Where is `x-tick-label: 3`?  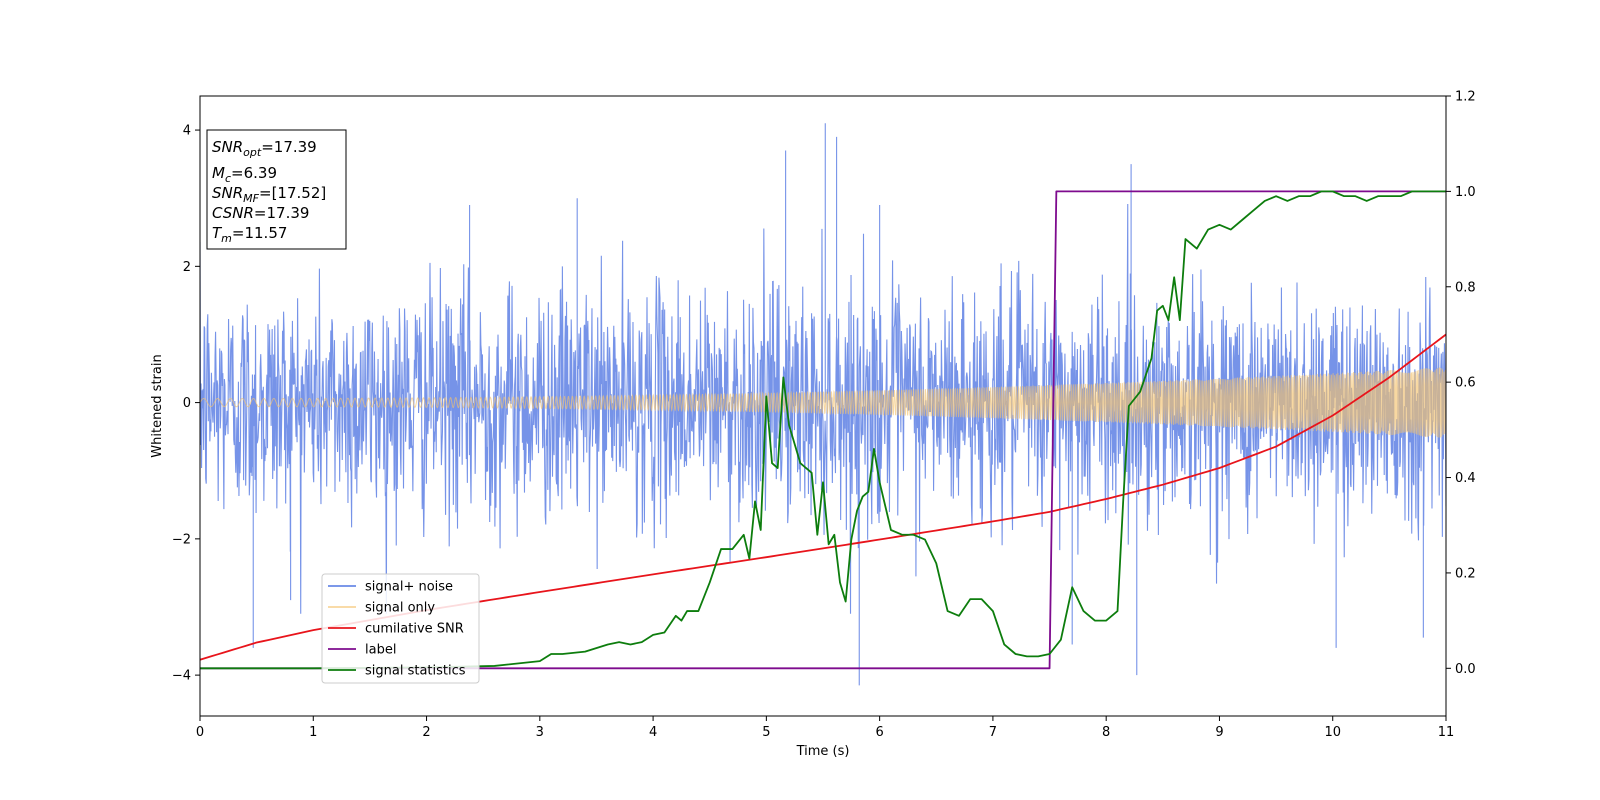
x-tick-label: 3 is located at coordinates (540, 732).